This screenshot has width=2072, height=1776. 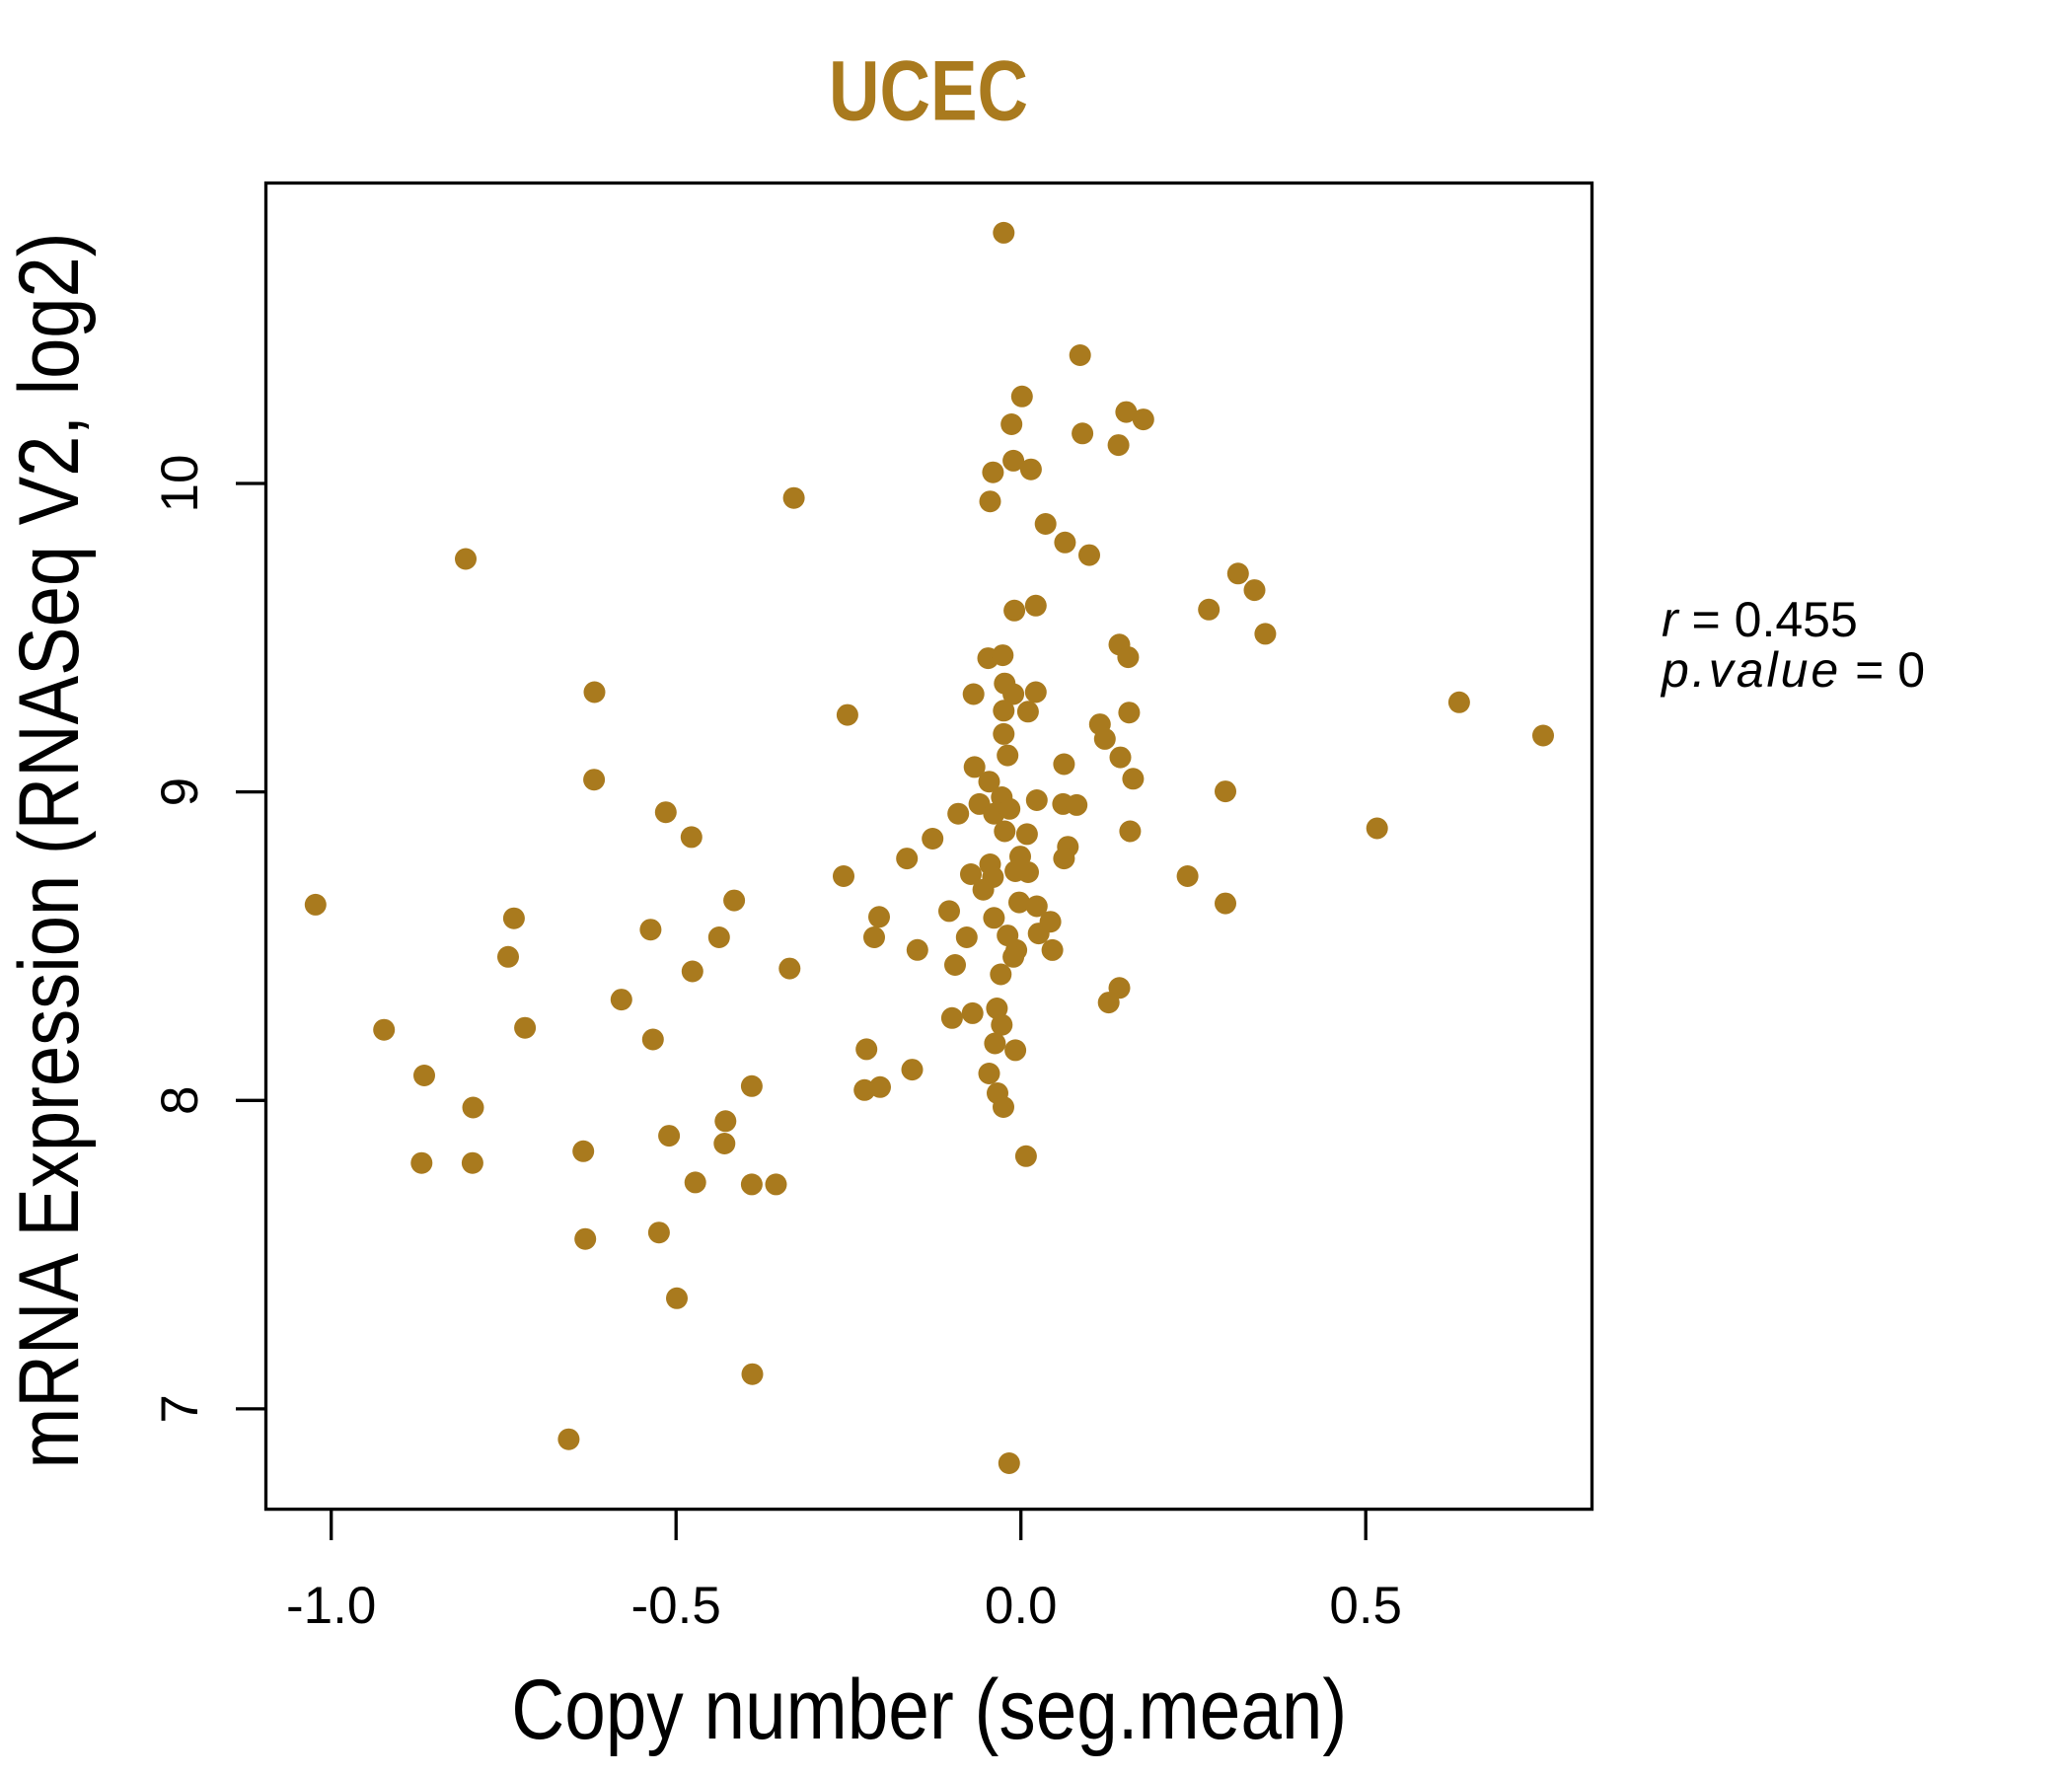 What do you see at coordinates (331, 1606) in the screenshot?
I see `svg-text: -1.0` at bounding box center [331, 1606].